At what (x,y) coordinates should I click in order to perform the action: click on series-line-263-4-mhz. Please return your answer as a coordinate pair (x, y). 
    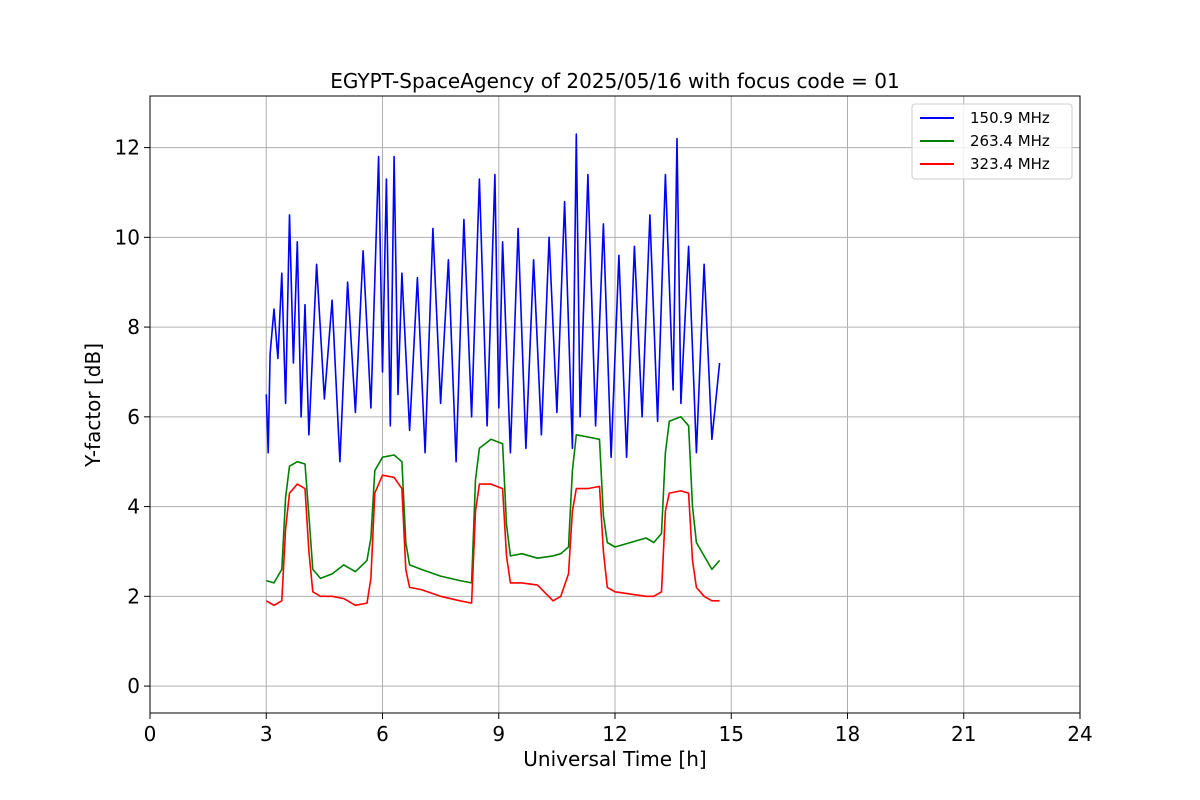
    Looking at the image, I should click on (493, 499).